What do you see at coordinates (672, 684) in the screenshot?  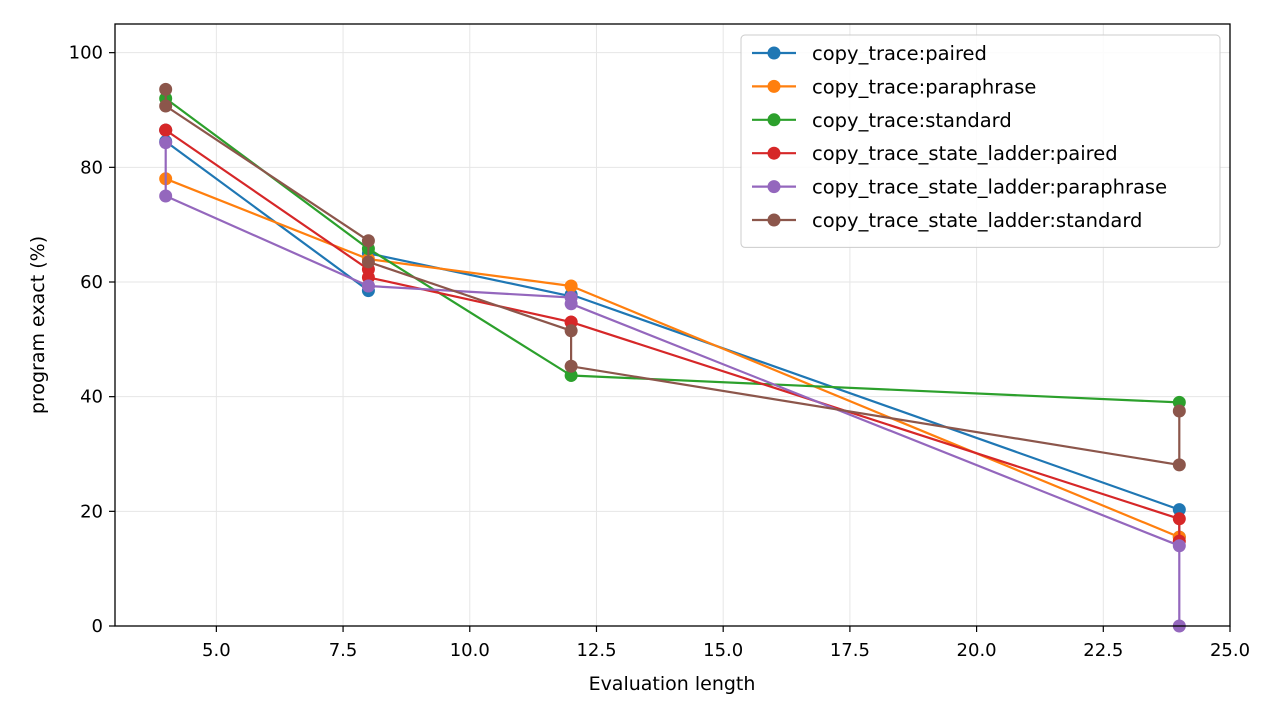 I see `x-axis-label: Evaluation length` at bounding box center [672, 684].